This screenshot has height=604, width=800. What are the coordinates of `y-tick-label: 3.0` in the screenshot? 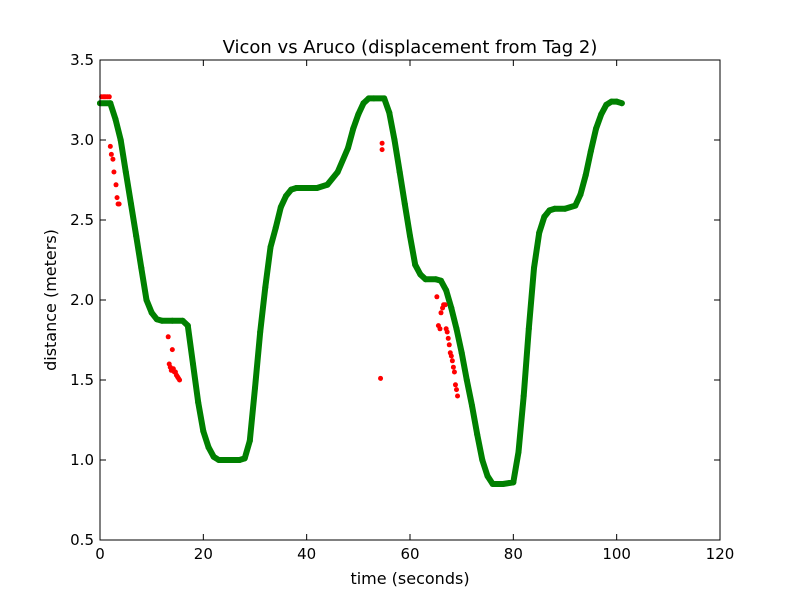 It's located at (82, 140).